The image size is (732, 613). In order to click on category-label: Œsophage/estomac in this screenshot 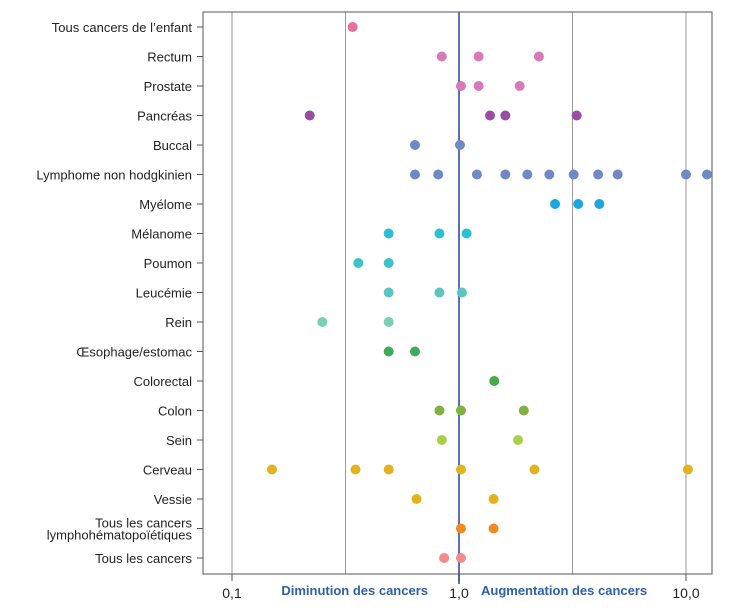, I will do `click(134, 352)`.